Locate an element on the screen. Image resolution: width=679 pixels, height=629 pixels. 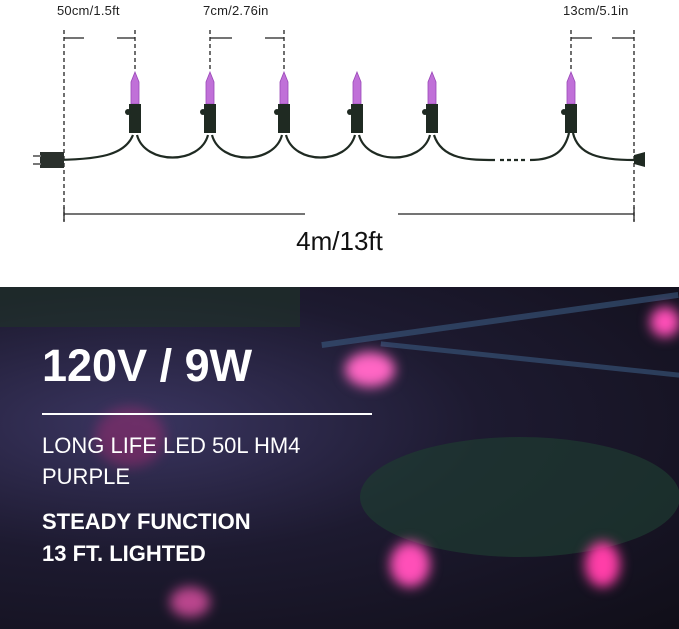
bulbs is located at coordinates (351, 101).